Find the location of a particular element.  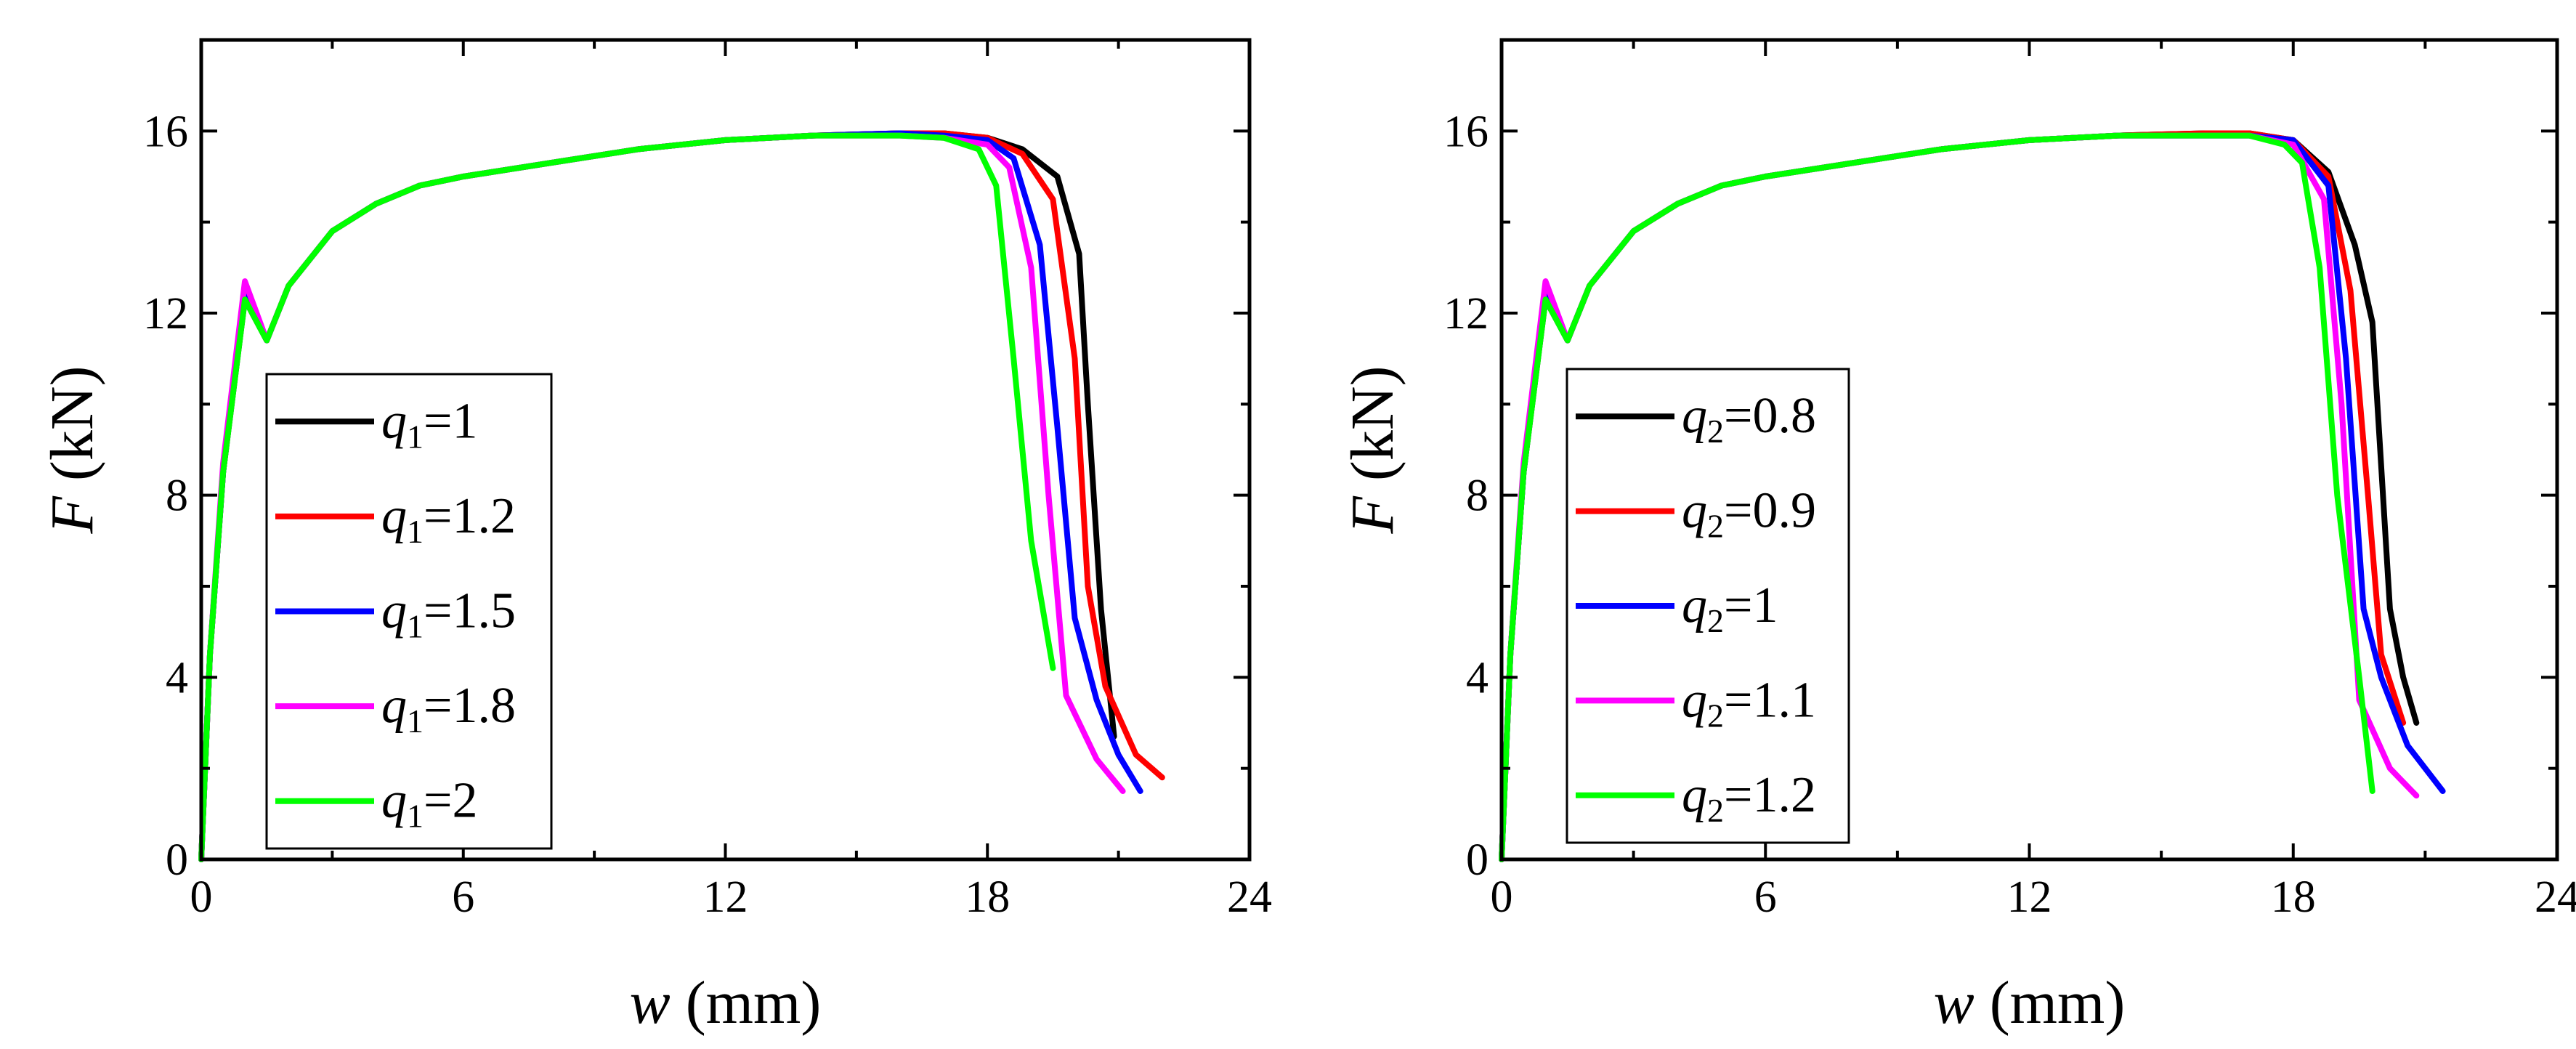

chart-0-y-tick-label: 0 is located at coordinates (177, 860).